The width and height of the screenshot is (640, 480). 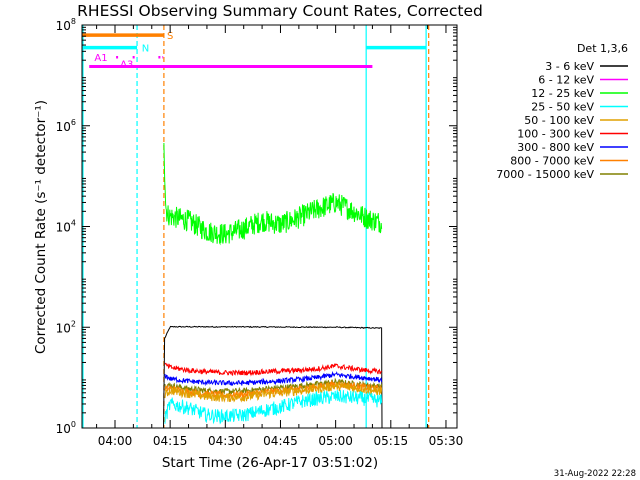 What do you see at coordinates (335, 441) in the screenshot?
I see `x-tick-label: 05:00` at bounding box center [335, 441].